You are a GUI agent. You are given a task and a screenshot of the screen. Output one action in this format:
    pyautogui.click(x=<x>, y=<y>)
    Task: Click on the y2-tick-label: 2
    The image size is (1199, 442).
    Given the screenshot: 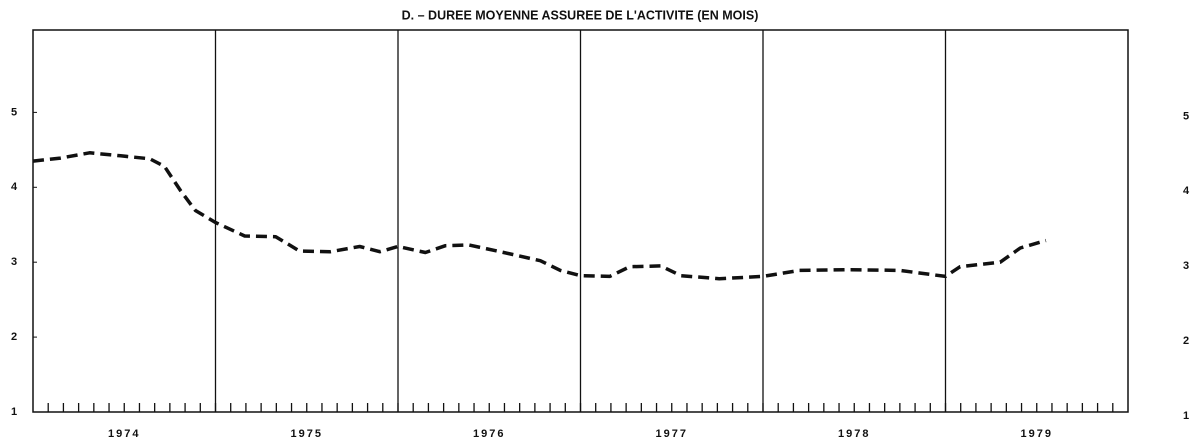 What is the action you would take?
    pyautogui.click(x=1186, y=341)
    